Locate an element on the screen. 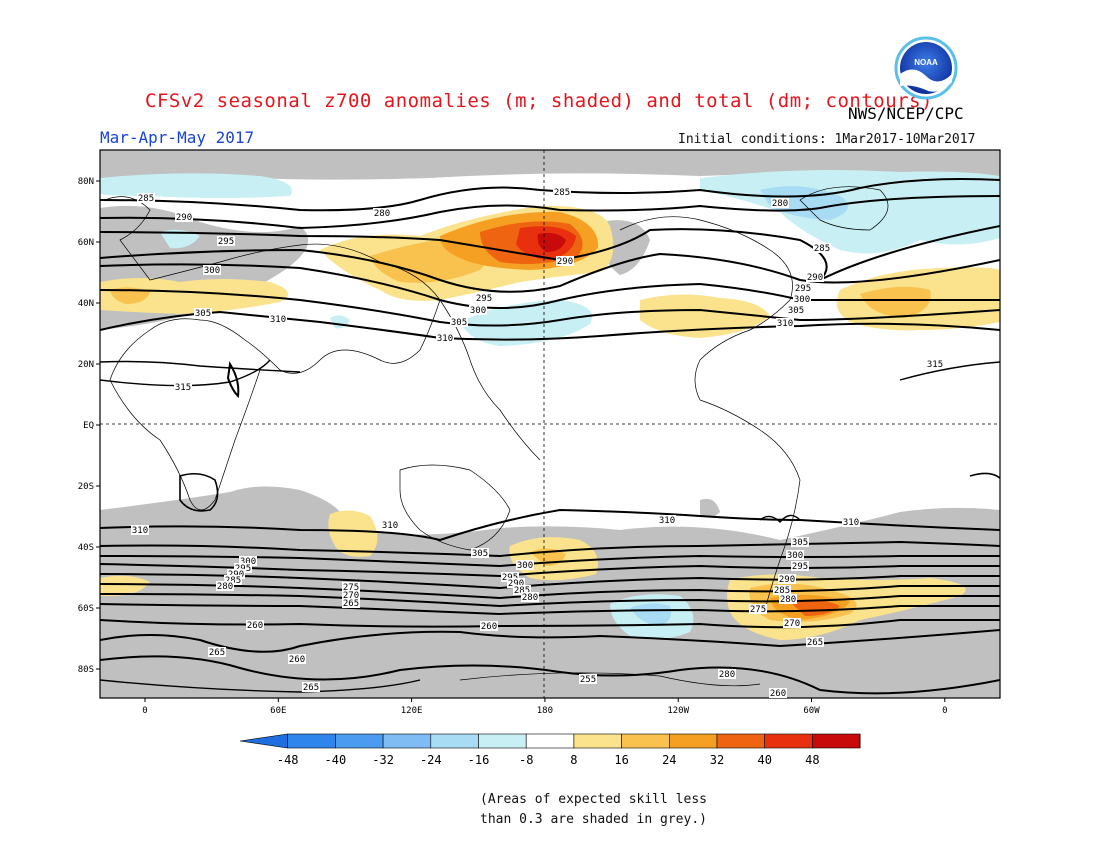  lat-label: 40S is located at coordinates (86, 548).